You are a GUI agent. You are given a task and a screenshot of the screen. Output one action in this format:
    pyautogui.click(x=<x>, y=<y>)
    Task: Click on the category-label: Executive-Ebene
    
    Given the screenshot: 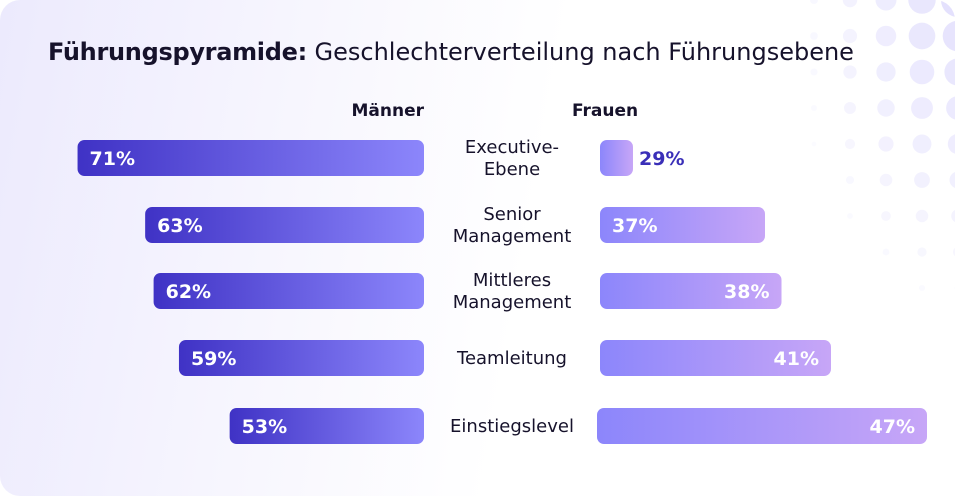 What is the action you would take?
    pyautogui.click(x=512, y=158)
    